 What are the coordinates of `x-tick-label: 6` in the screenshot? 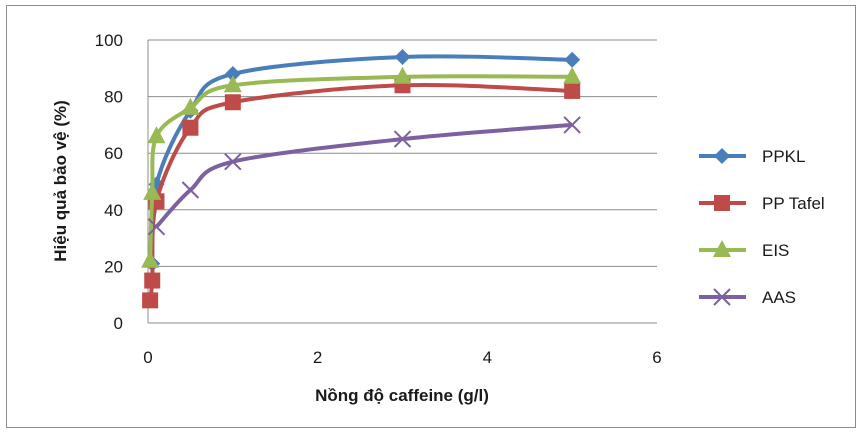 It's located at (656, 357).